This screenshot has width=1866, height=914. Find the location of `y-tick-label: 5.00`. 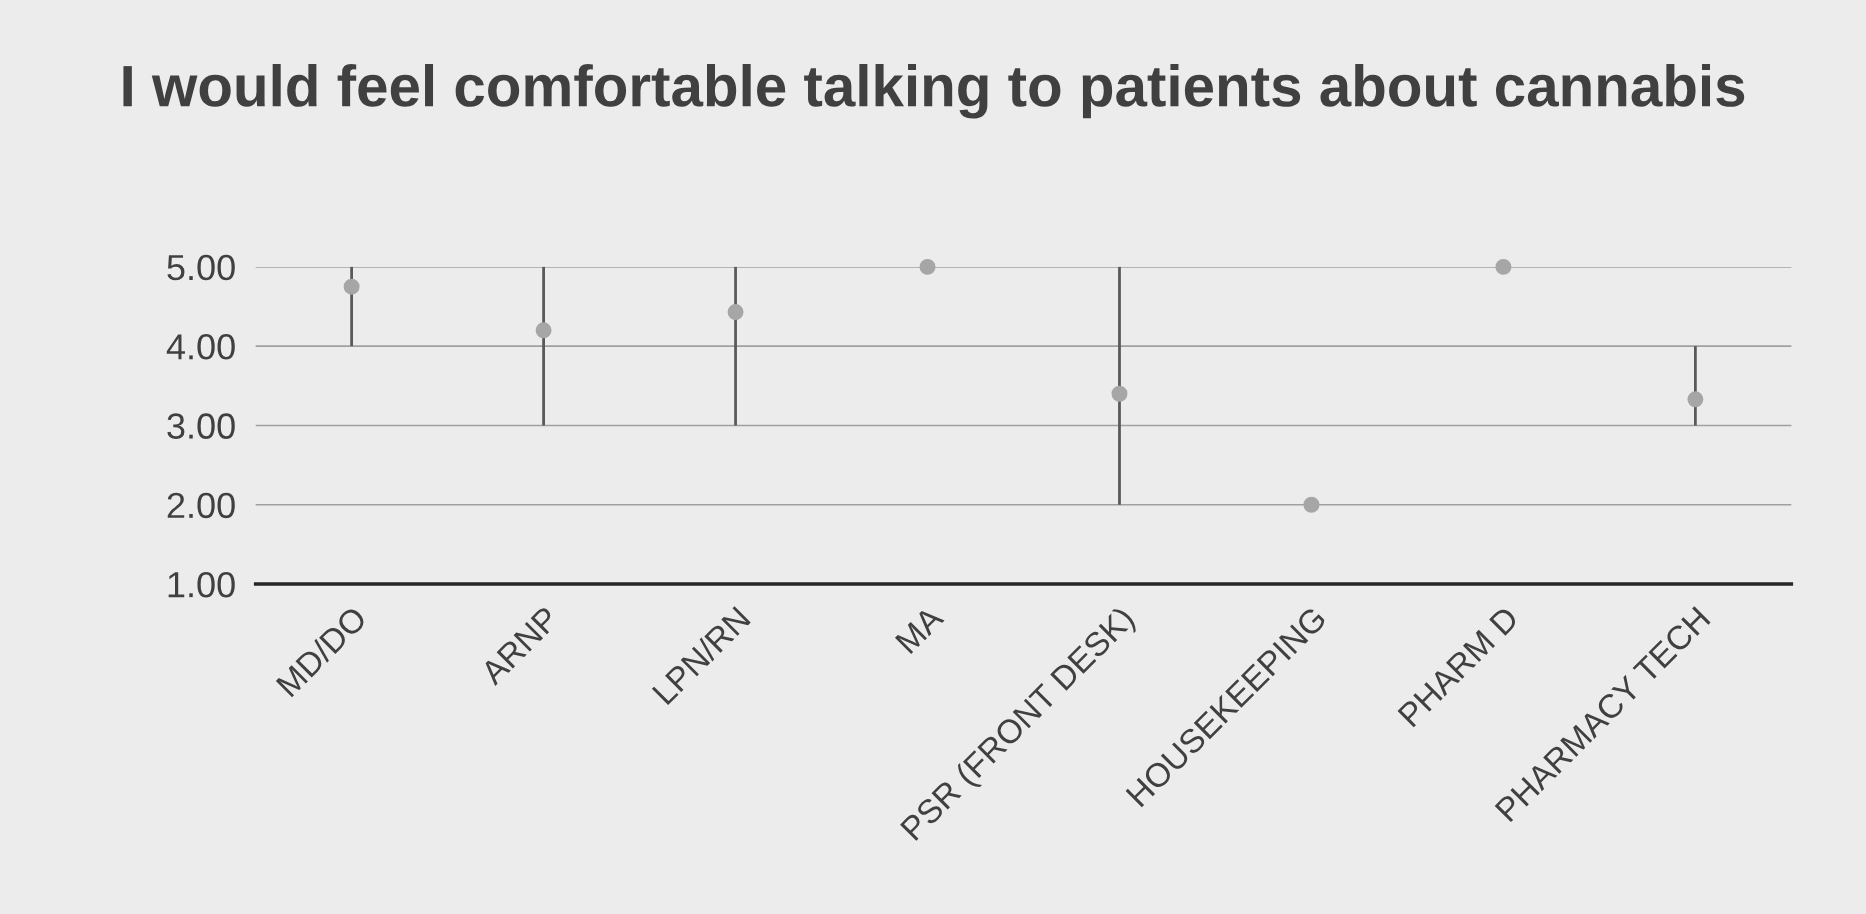

y-tick-label: 5.00 is located at coordinates (201, 267).